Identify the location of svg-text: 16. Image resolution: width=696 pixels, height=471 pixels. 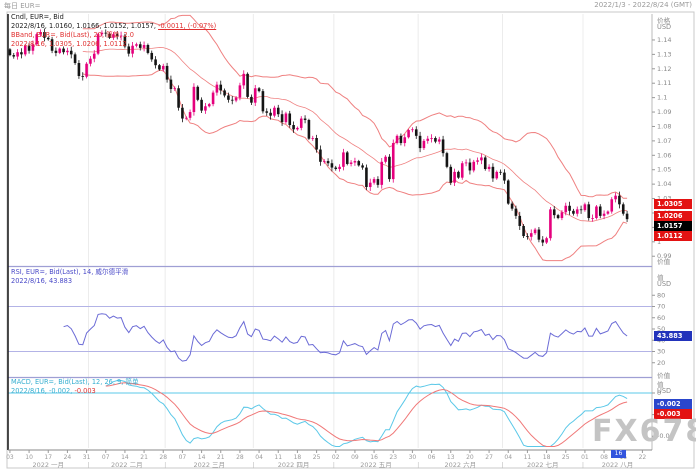
(374, 457).